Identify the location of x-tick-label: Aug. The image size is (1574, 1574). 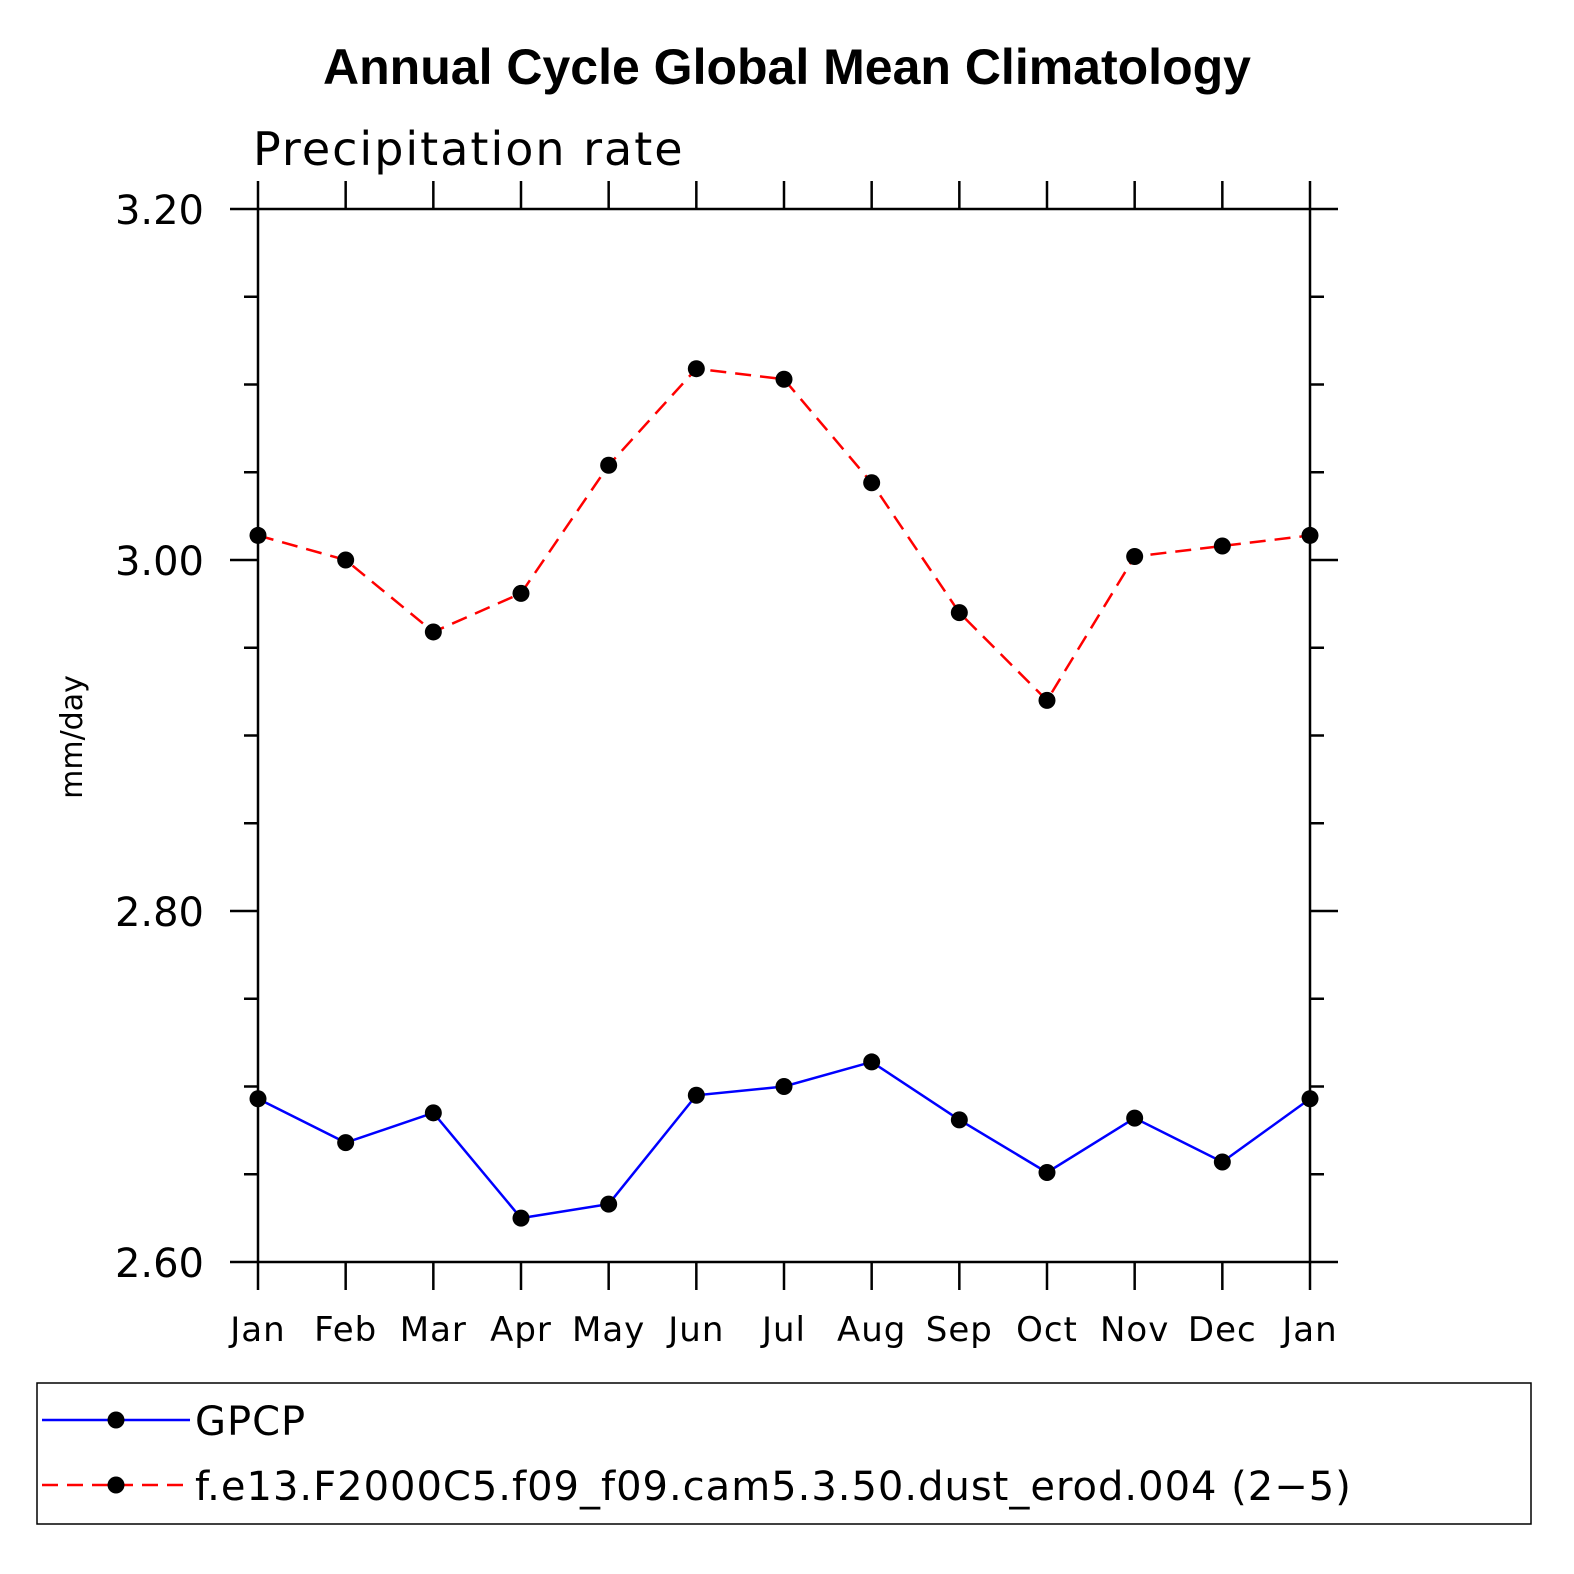
(871, 1330).